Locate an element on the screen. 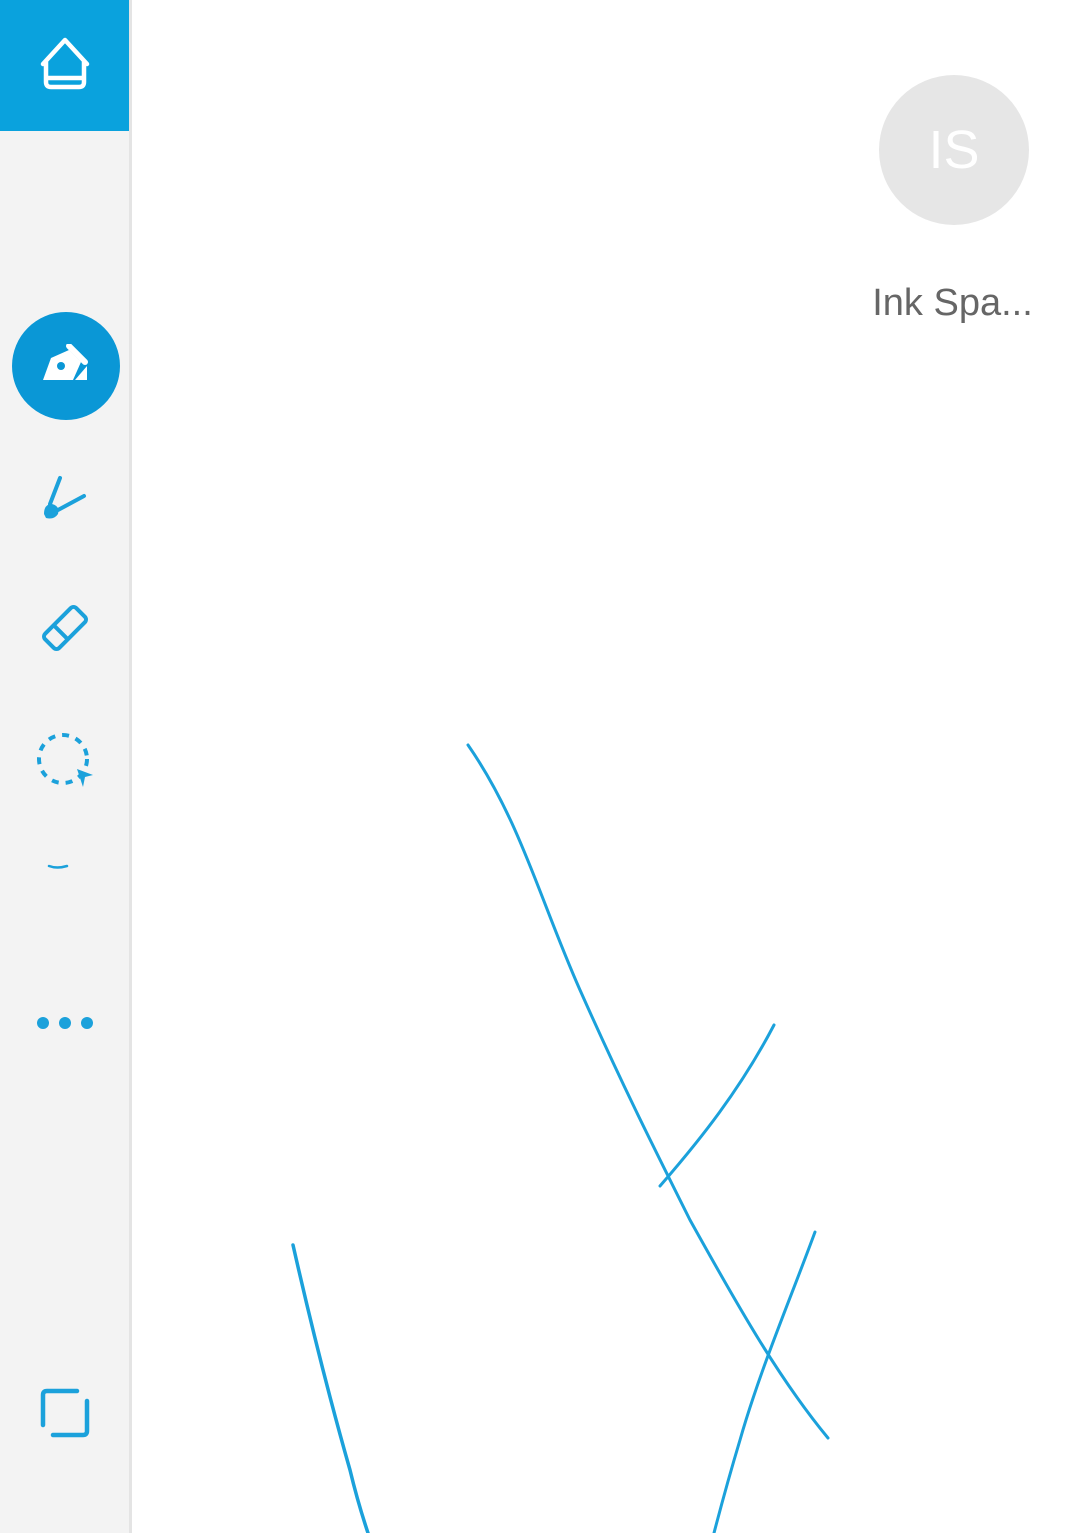 This screenshot has height=1533, width=1080. home-button is located at coordinates (64, 65).